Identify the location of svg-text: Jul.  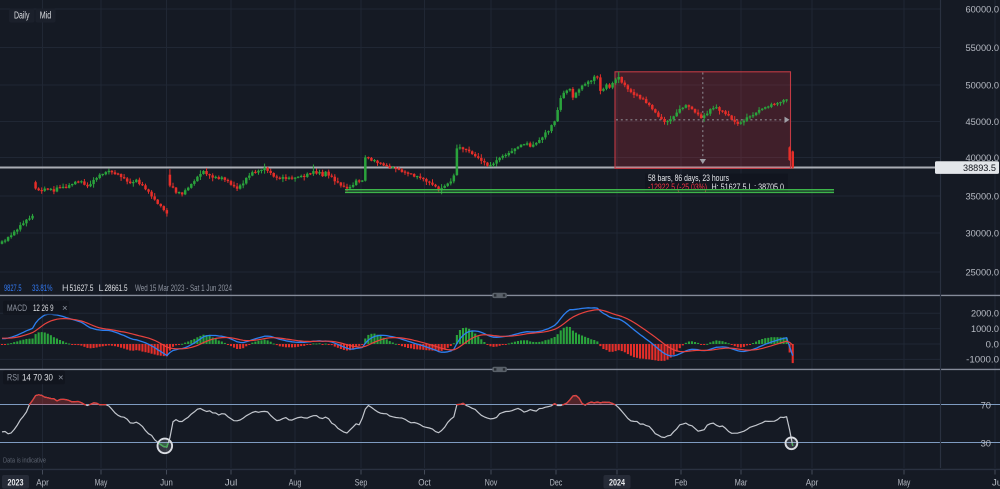
(231, 482).